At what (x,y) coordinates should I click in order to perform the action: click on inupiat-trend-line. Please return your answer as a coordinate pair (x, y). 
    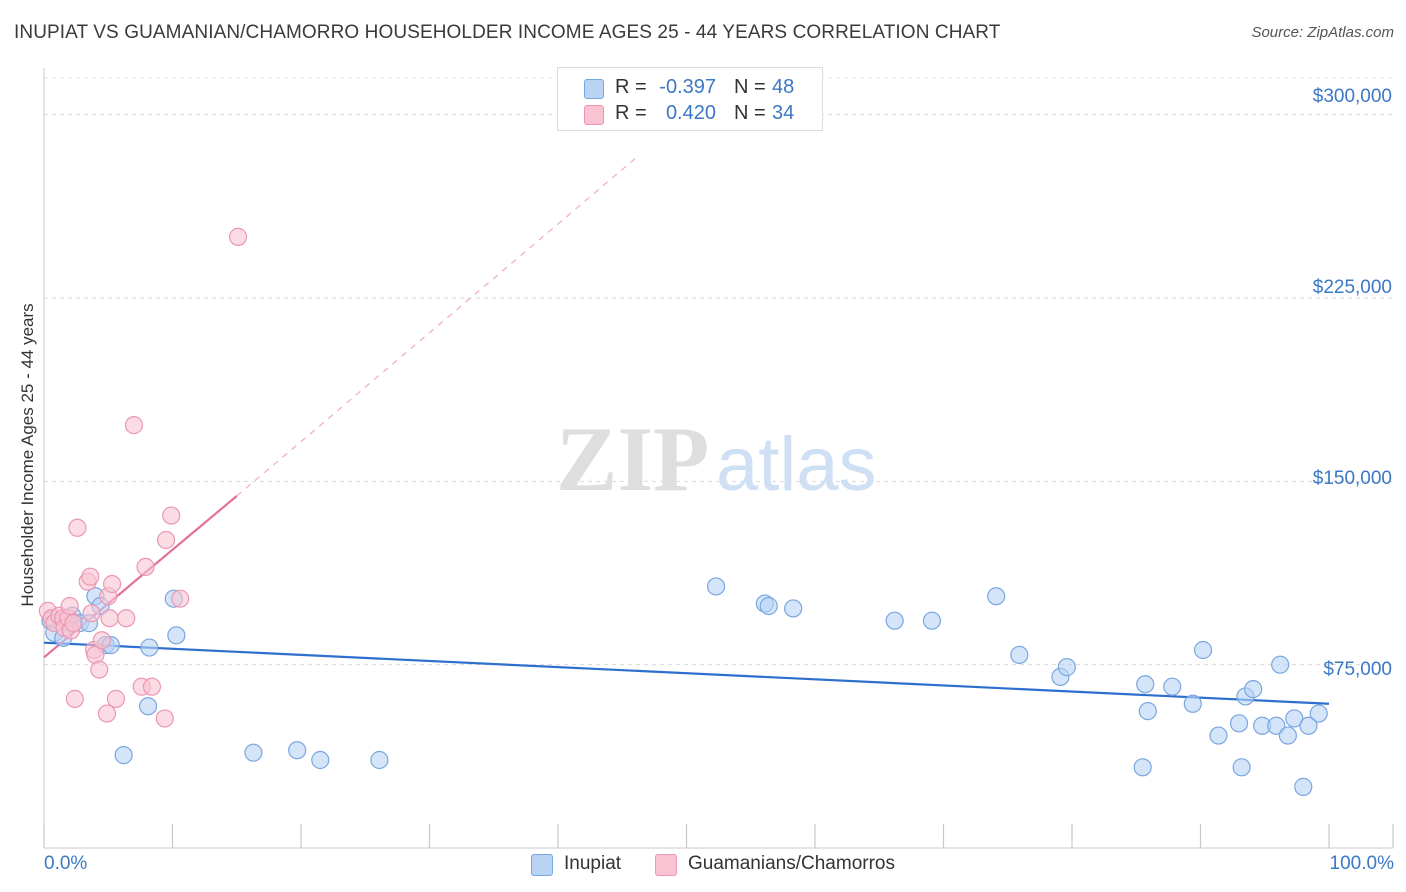
    Looking at the image, I should click on (686, 673).